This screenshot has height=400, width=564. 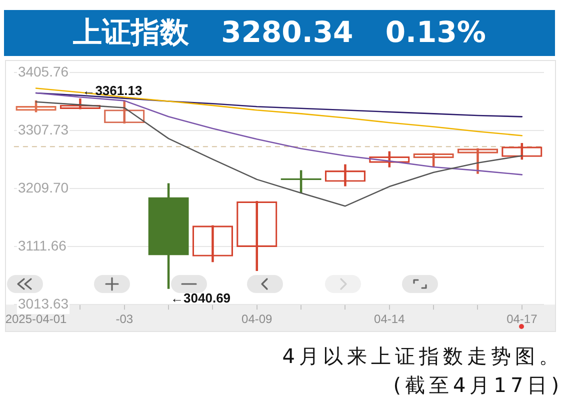 I want to click on y-tick-label: 3013.63, so click(x=43, y=303).